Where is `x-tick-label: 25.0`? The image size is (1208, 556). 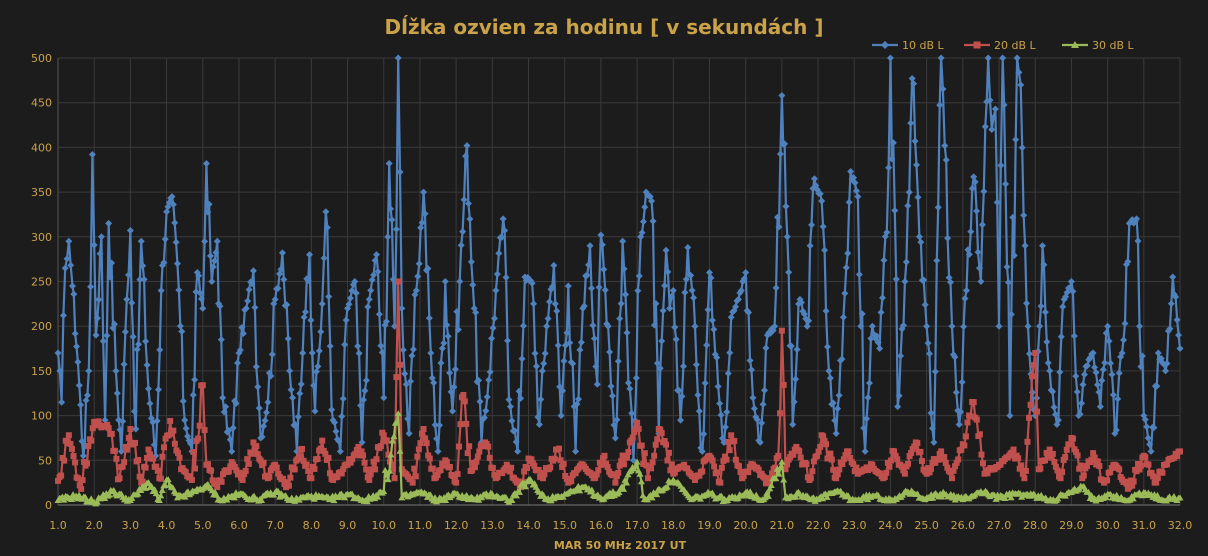 x-tick-label: 25.0 is located at coordinates (926, 525).